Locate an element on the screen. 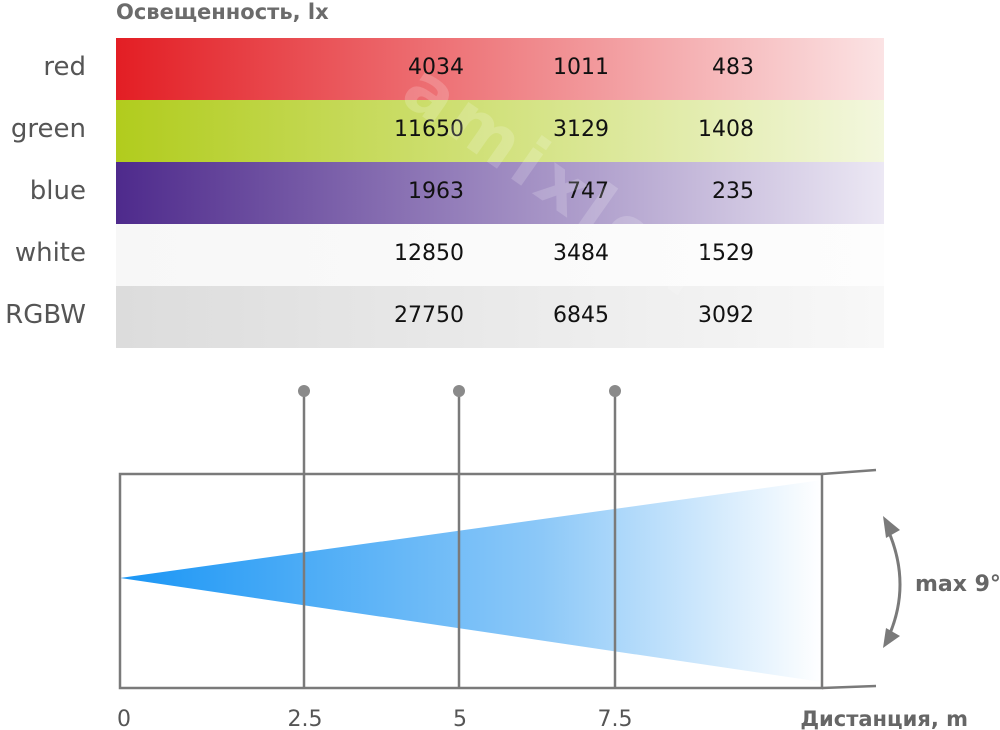 Image resolution: width=1000 pixels, height=730 pixels. row-bar: 12850 3484 1529 is located at coordinates (500, 255).